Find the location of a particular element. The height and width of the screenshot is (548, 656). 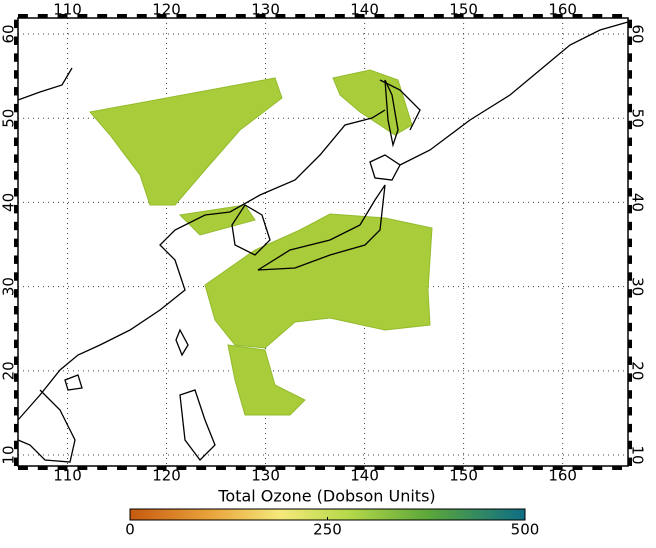

colorbar-tick-label: 0 is located at coordinates (130, 530).